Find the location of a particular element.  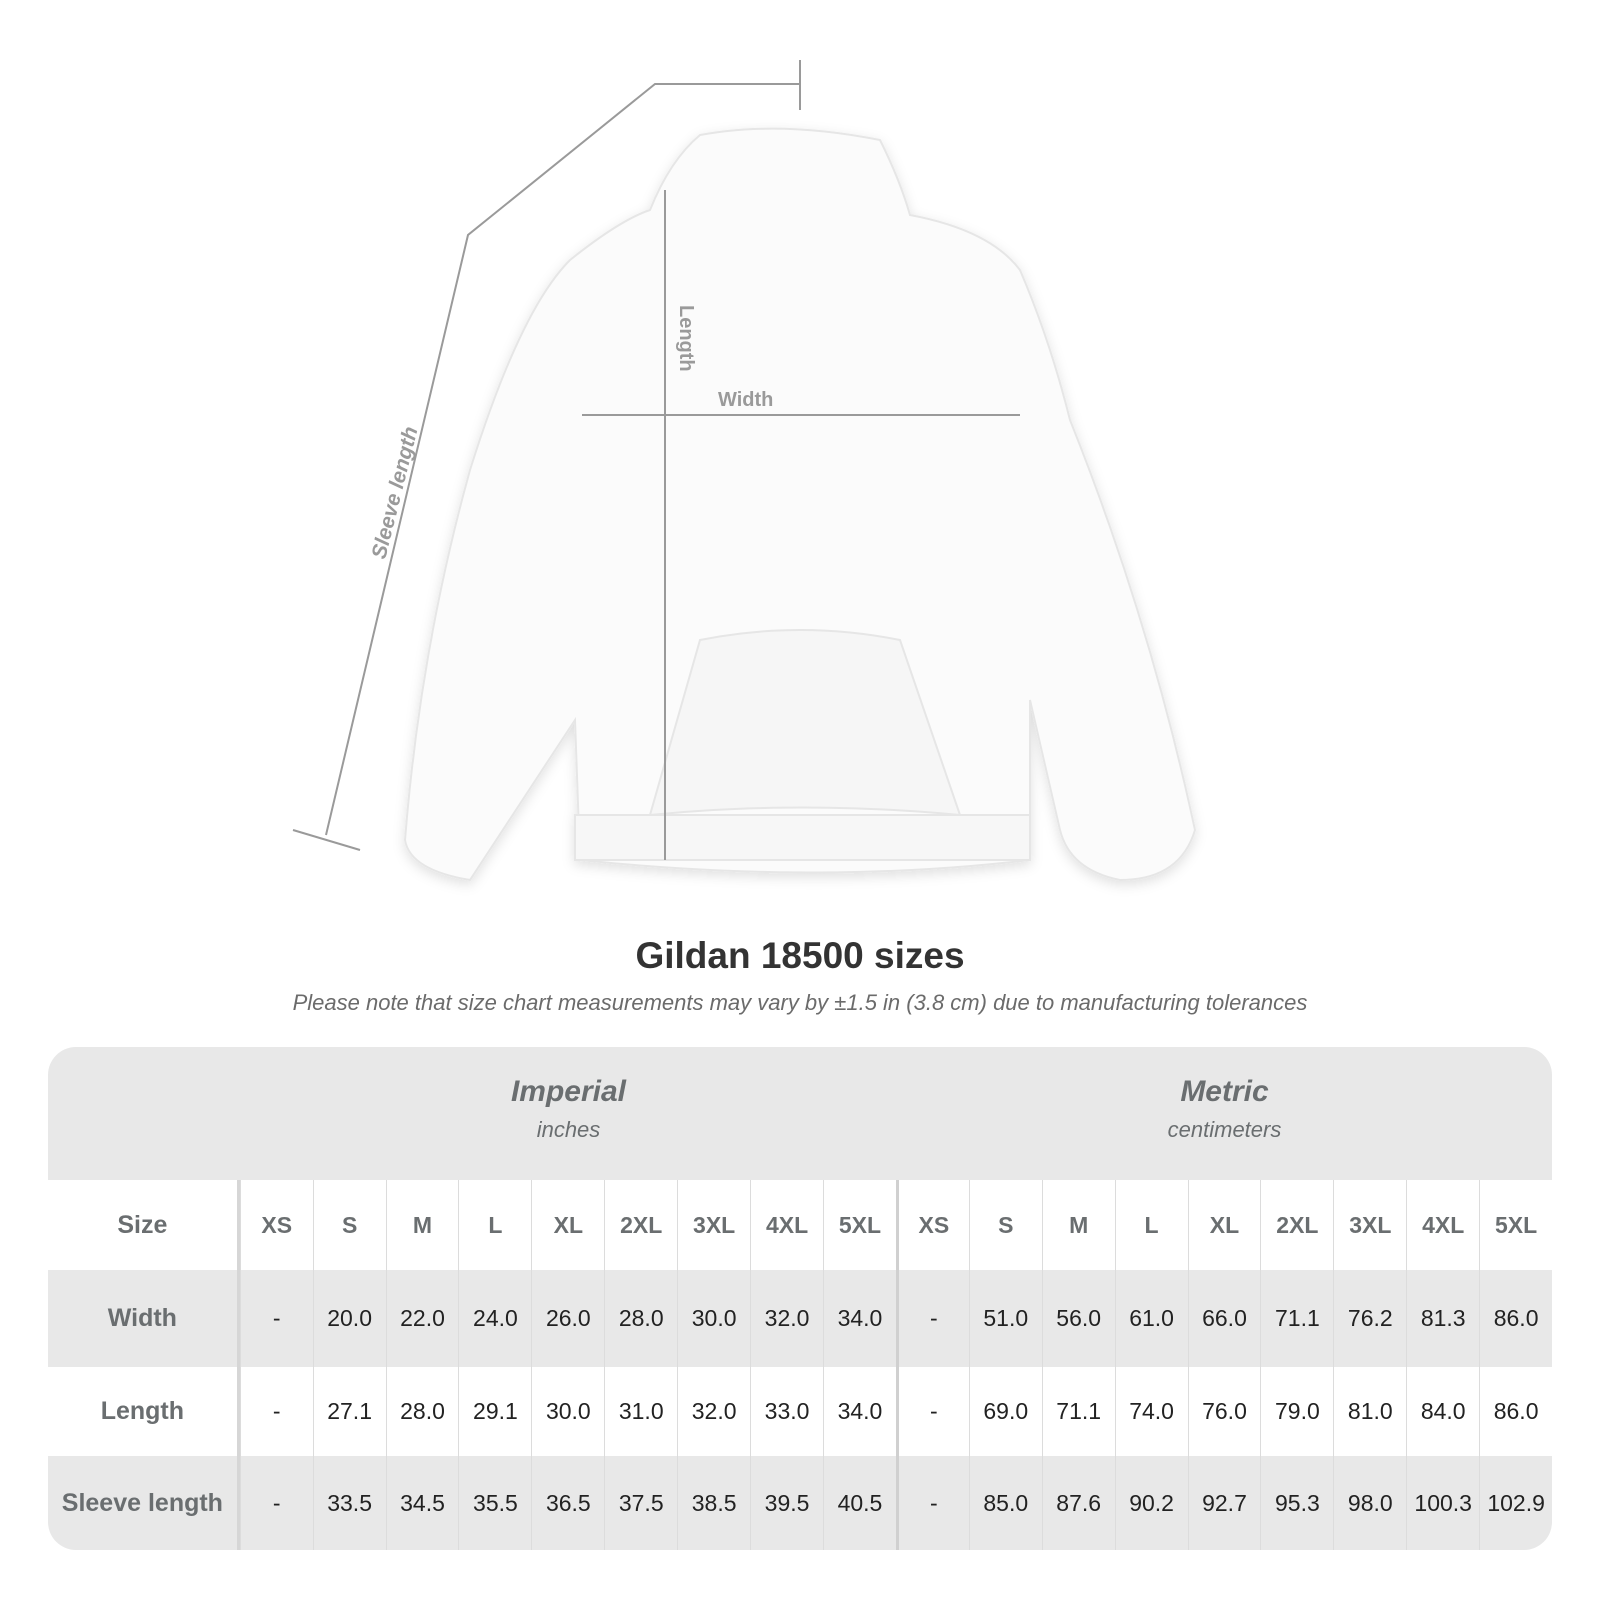

table-cell: 61.0 is located at coordinates (1151, 1318).